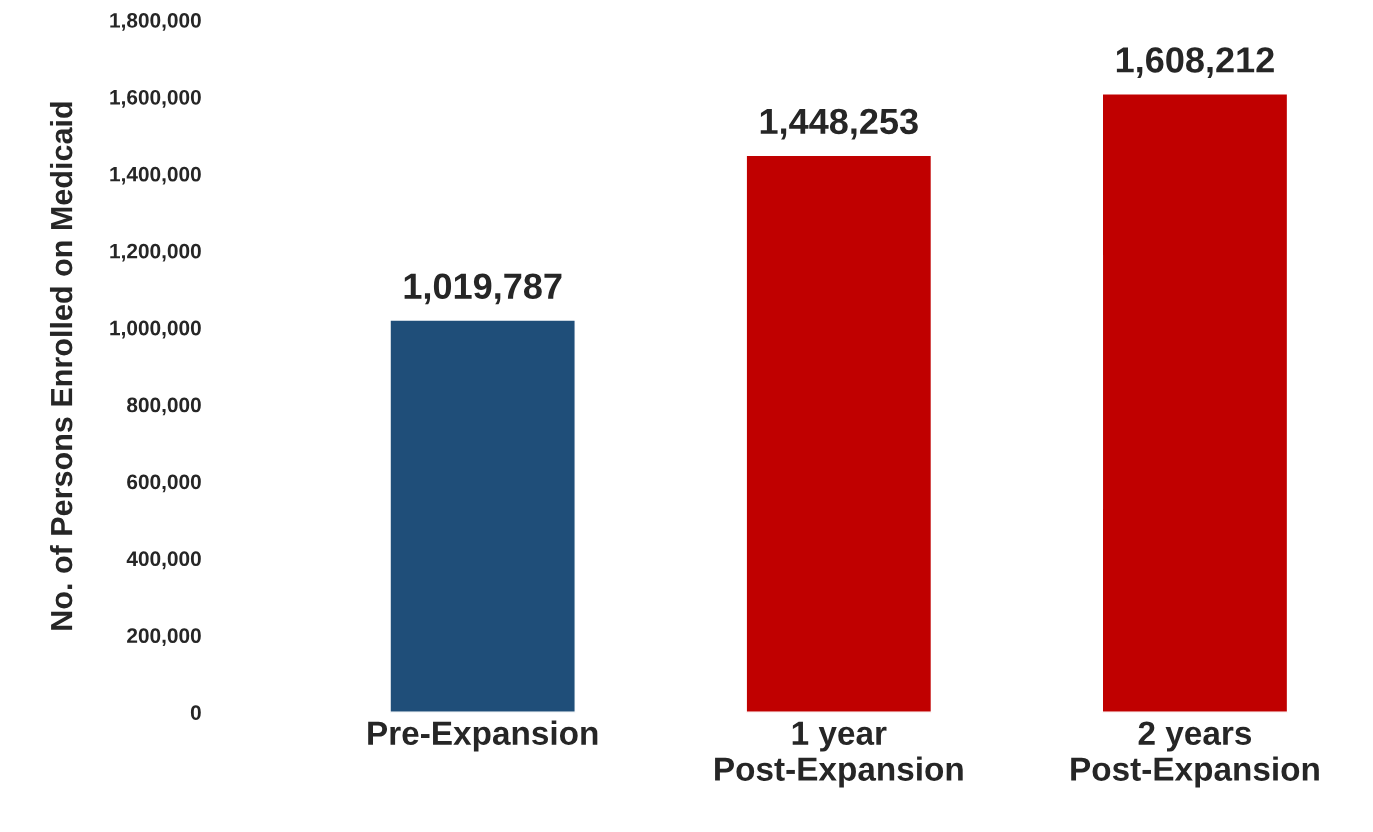 The height and width of the screenshot is (832, 1373). I want to click on y-axis-title: No. of Persons Enrolled on Medicaid, so click(61, 366).